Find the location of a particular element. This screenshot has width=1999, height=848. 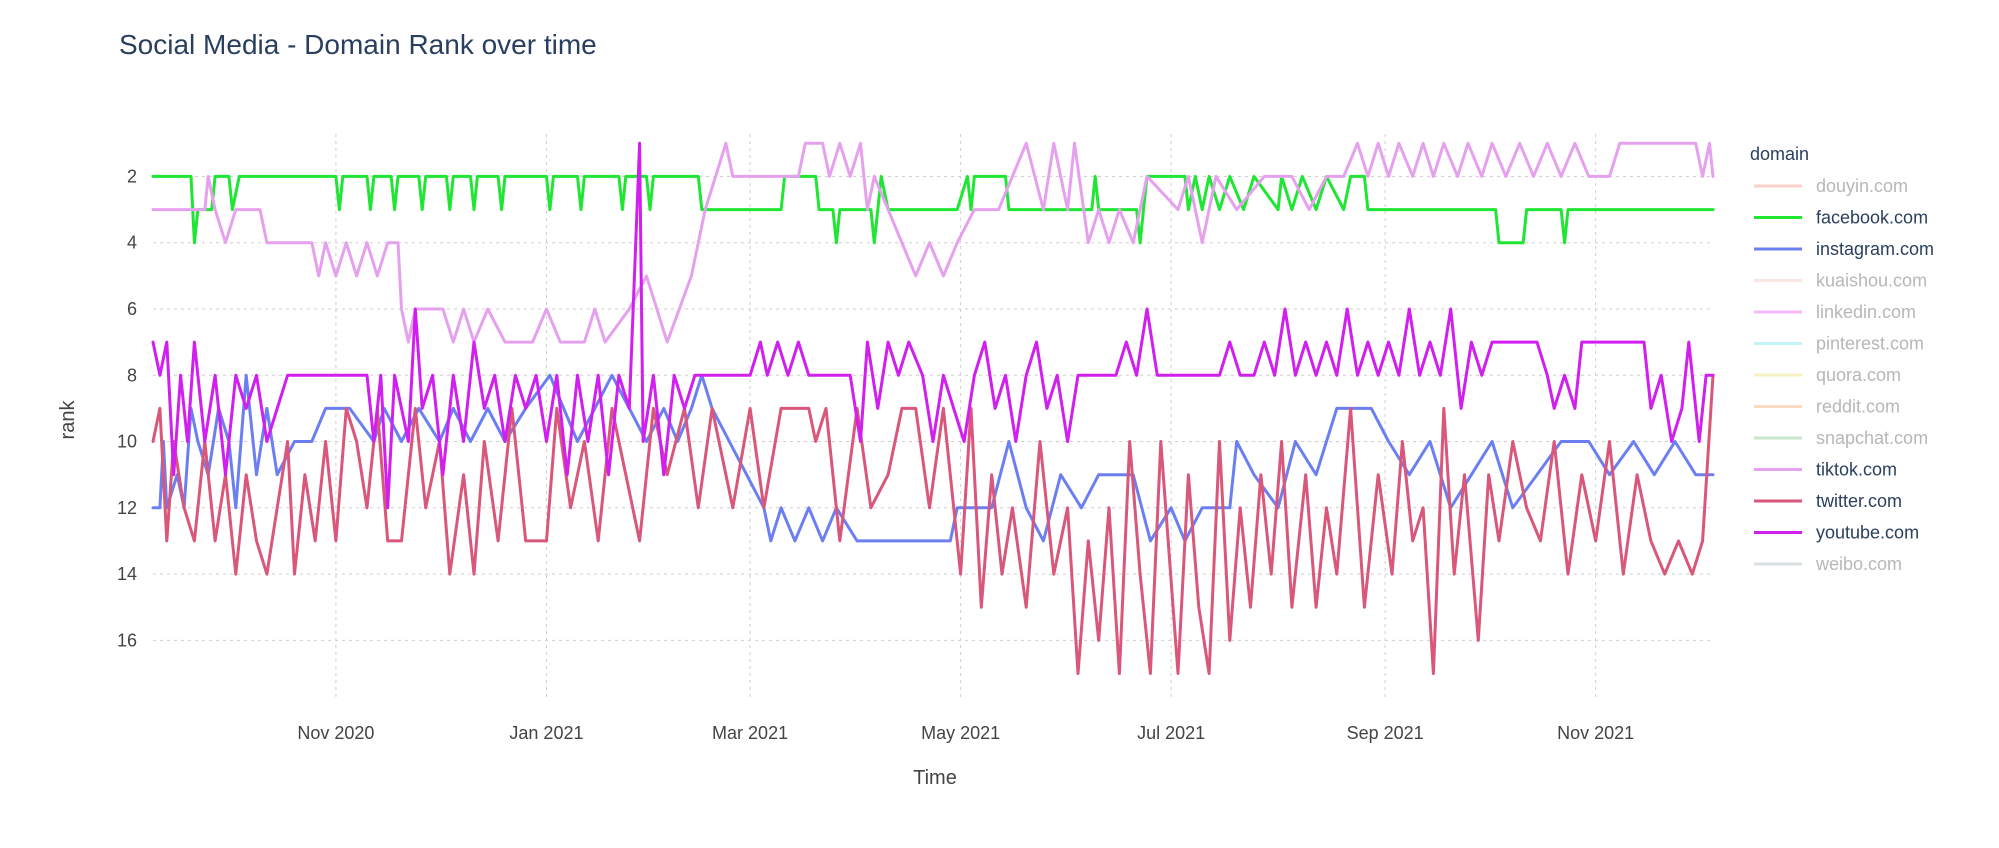

legend-item-facebook-com: facebook.com is located at coordinates (1841, 218).